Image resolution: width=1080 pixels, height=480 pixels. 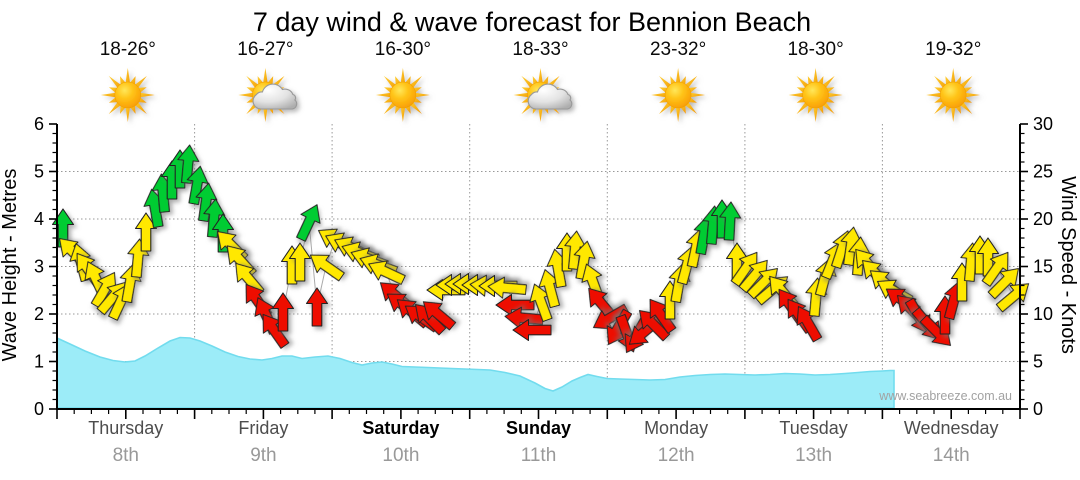 I want to click on svg-text: 10th, so click(x=400, y=455).